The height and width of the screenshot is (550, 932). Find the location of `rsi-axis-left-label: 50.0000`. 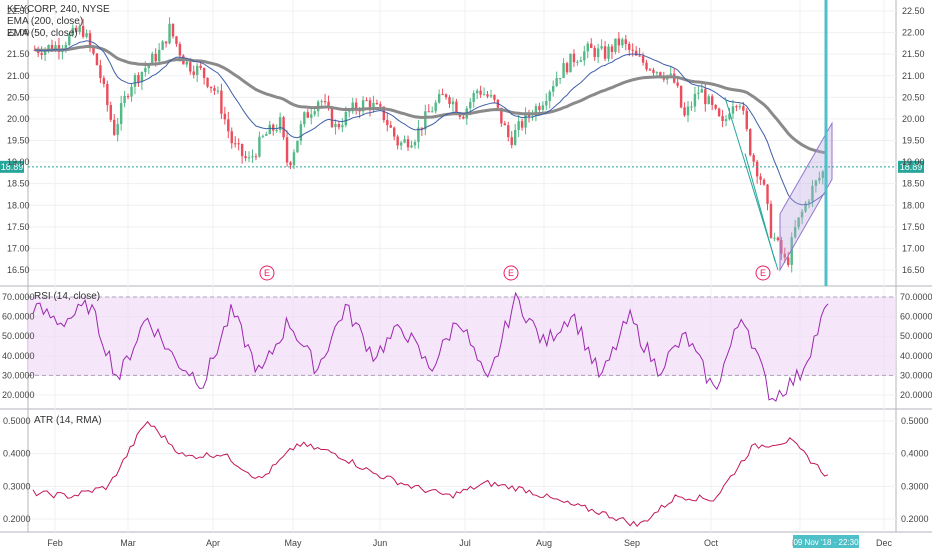

rsi-axis-left-label: 50.0000 is located at coordinates (18, 336).